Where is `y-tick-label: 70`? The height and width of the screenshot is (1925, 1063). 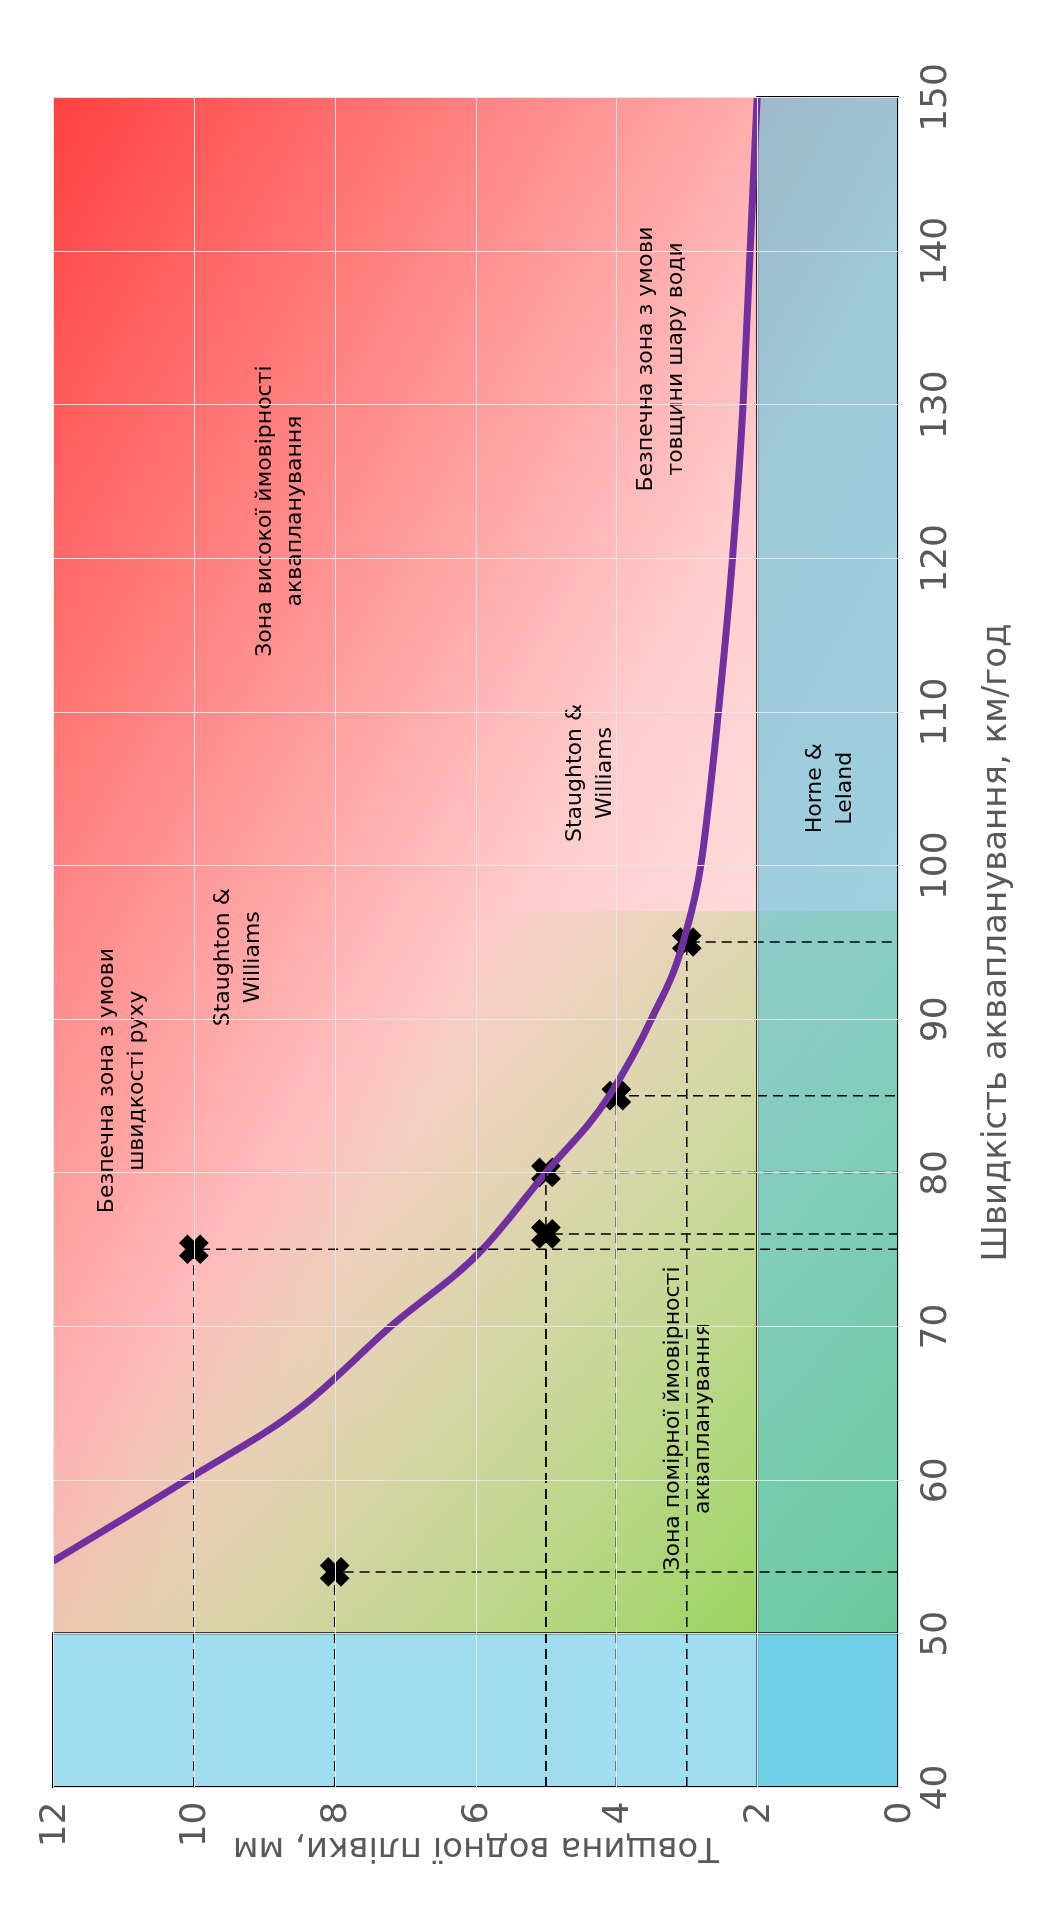
y-tick-label: 70 is located at coordinates (933, 1326).